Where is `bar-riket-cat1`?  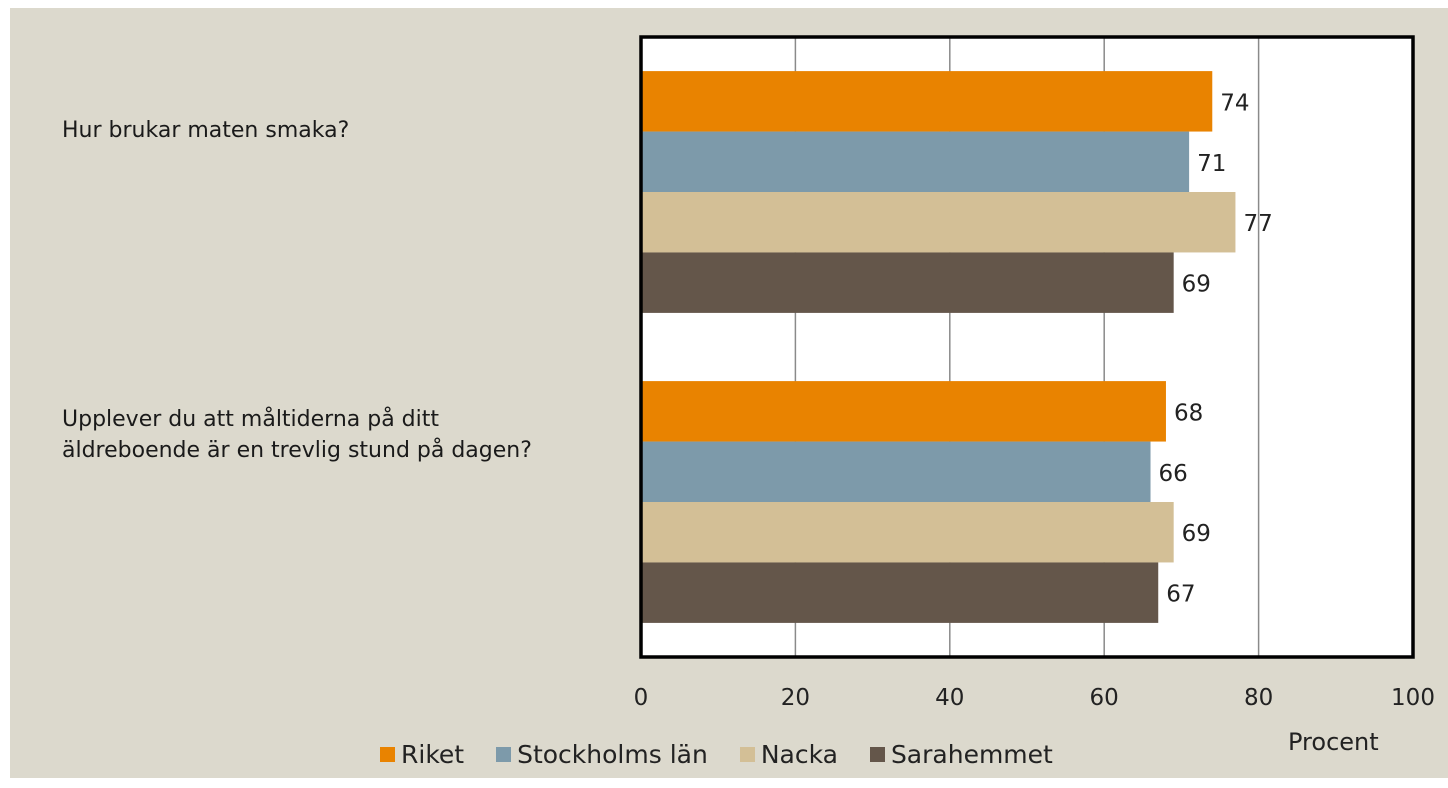
bar-riket-cat1 is located at coordinates (927, 101).